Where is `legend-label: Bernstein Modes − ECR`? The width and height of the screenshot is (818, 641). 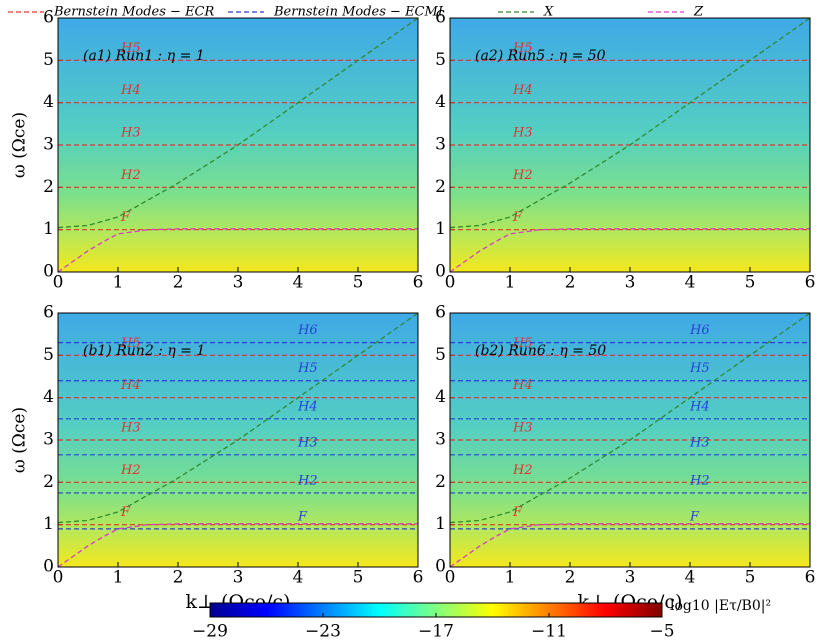 legend-label: Bernstein Modes − ECR is located at coordinates (134, 12).